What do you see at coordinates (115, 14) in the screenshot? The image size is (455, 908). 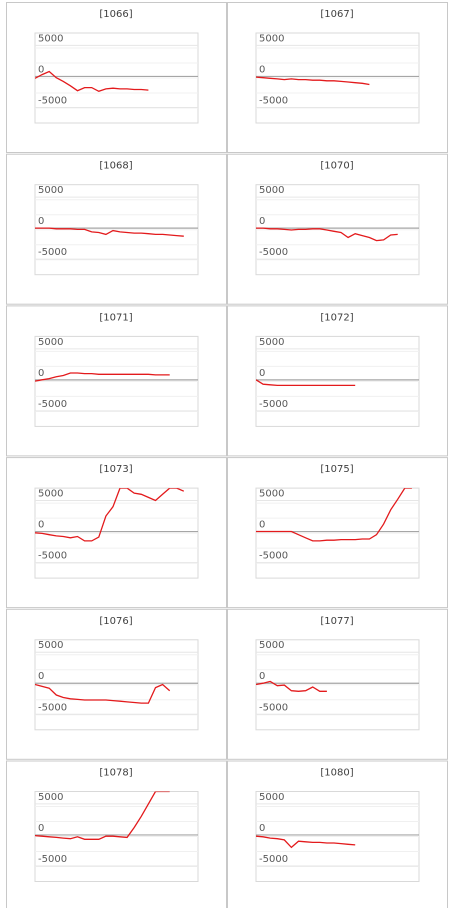 I see `chart-title: [1066]` at bounding box center [115, 14].